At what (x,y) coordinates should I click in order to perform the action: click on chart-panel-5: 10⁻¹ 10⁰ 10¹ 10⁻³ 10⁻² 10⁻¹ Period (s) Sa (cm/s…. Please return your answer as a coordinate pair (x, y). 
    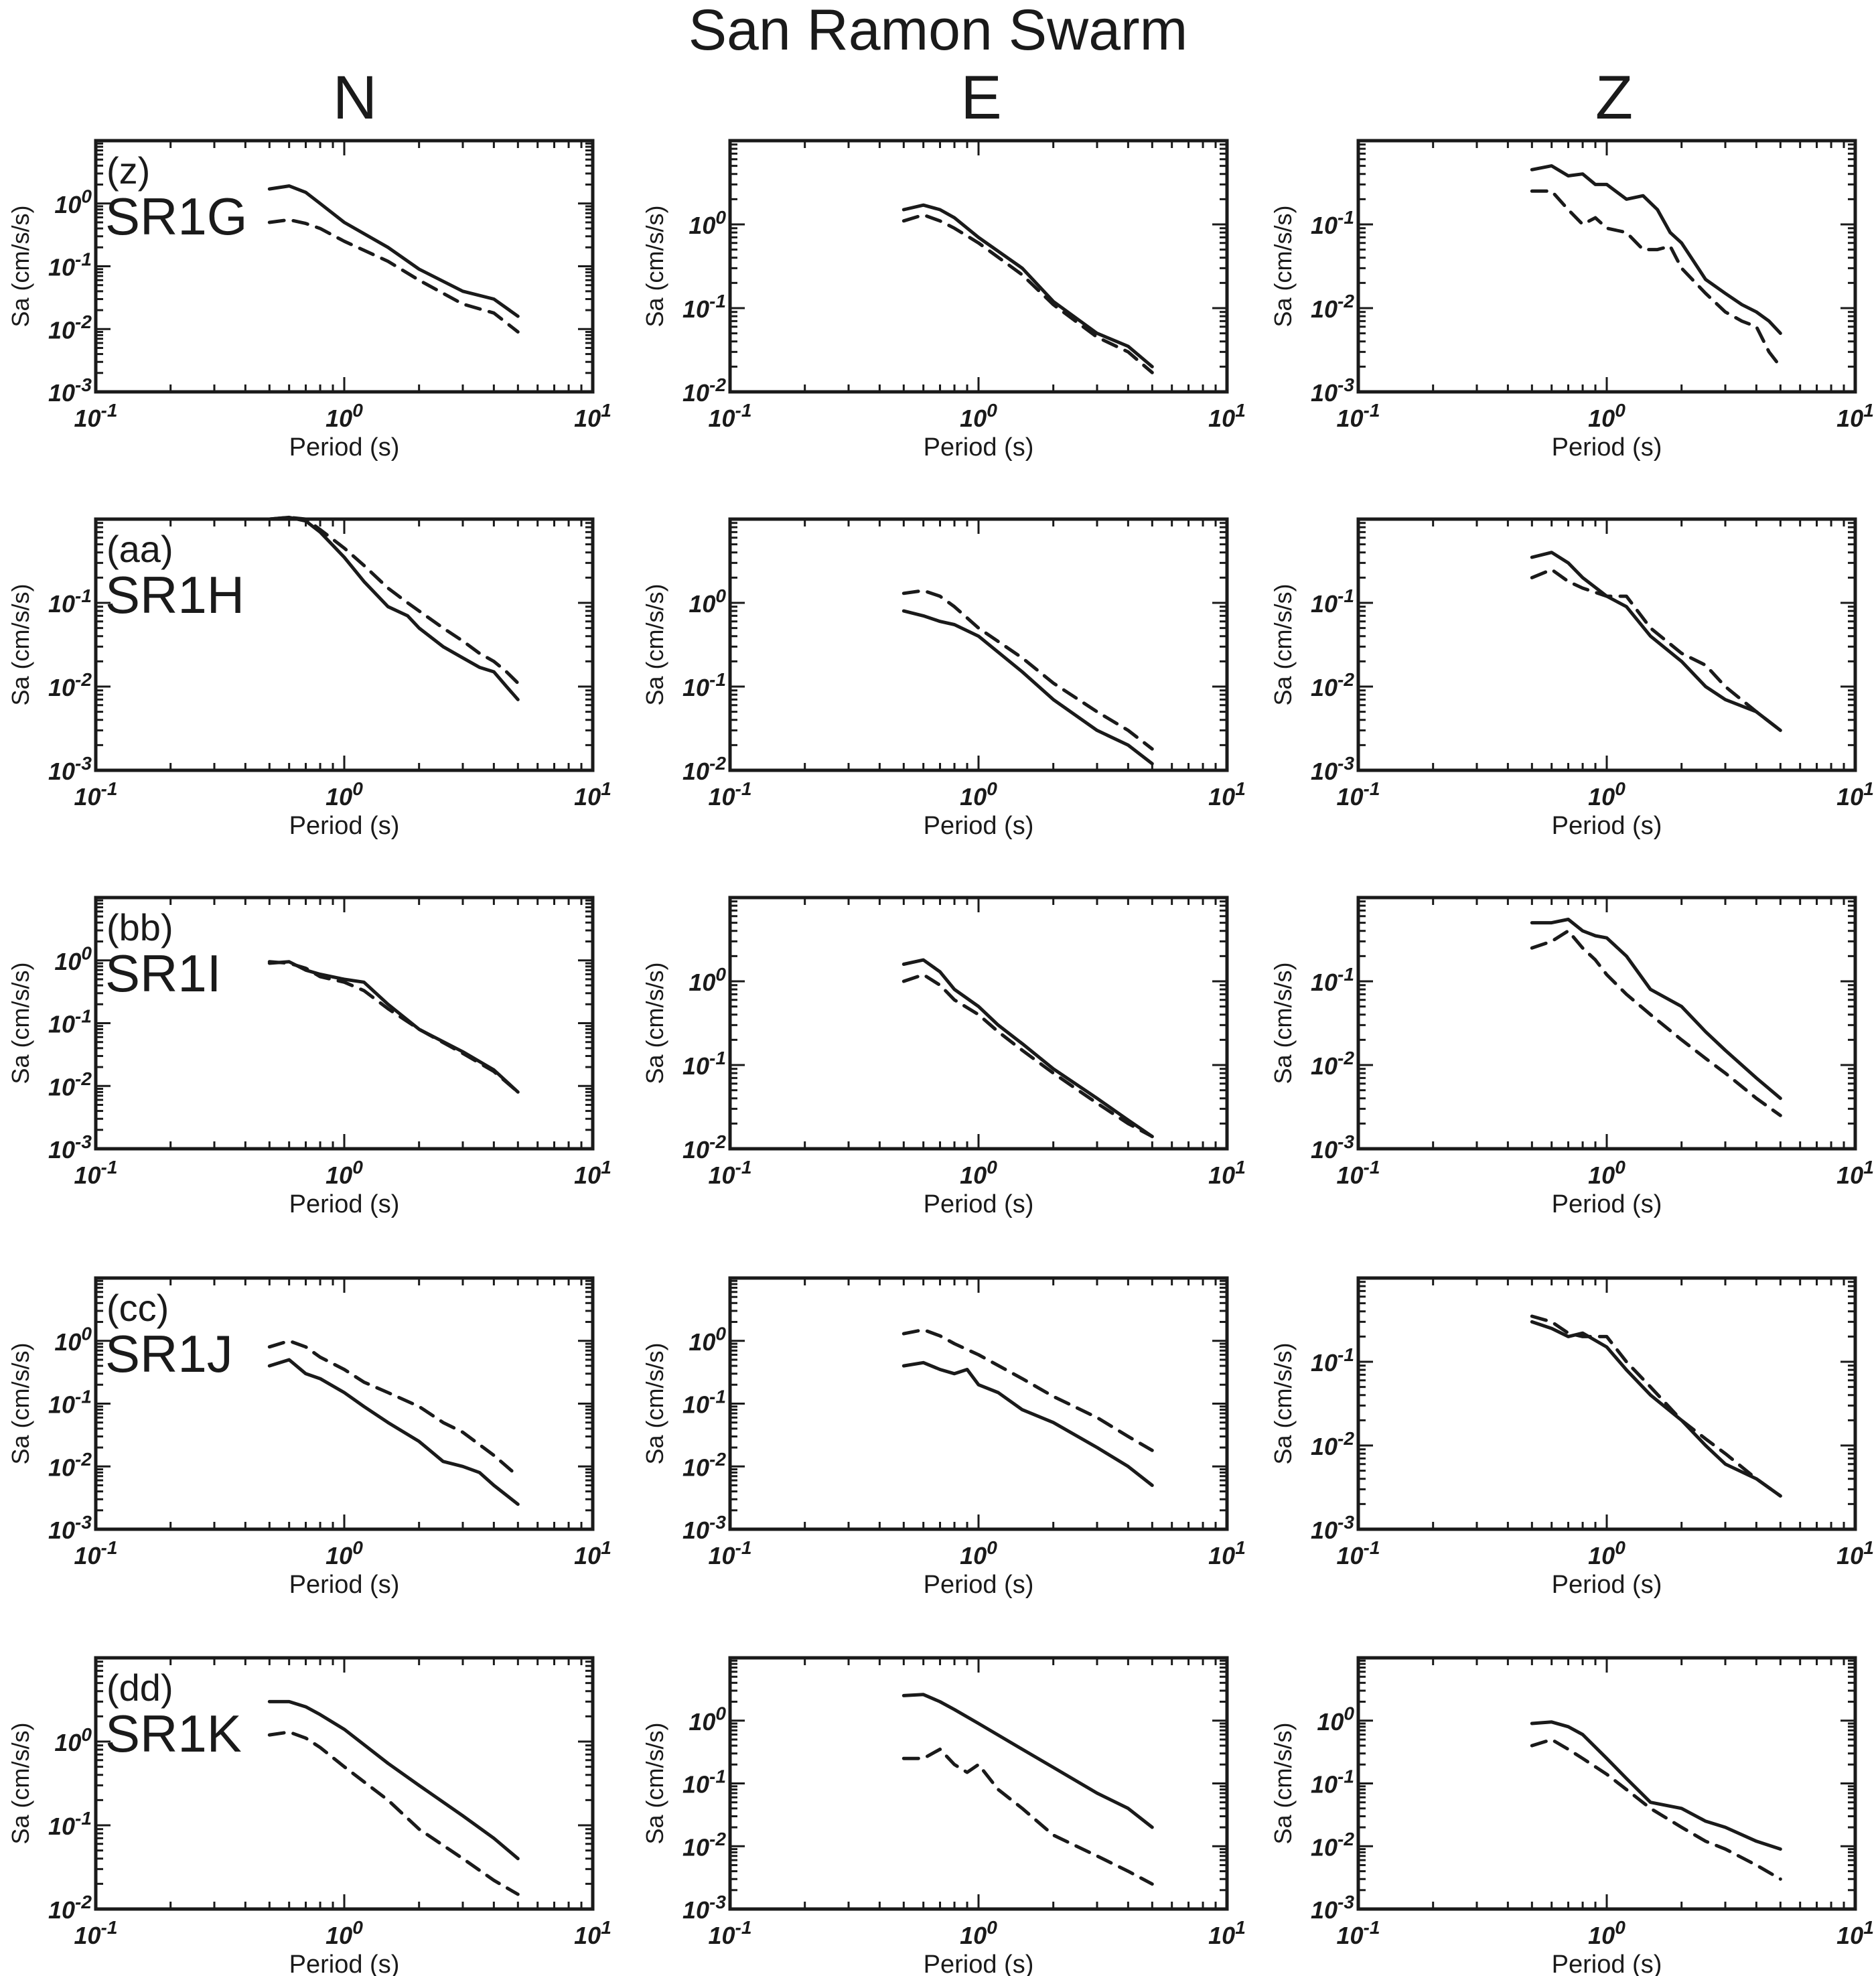
    Looking at the image, I should click on (1571, 678).